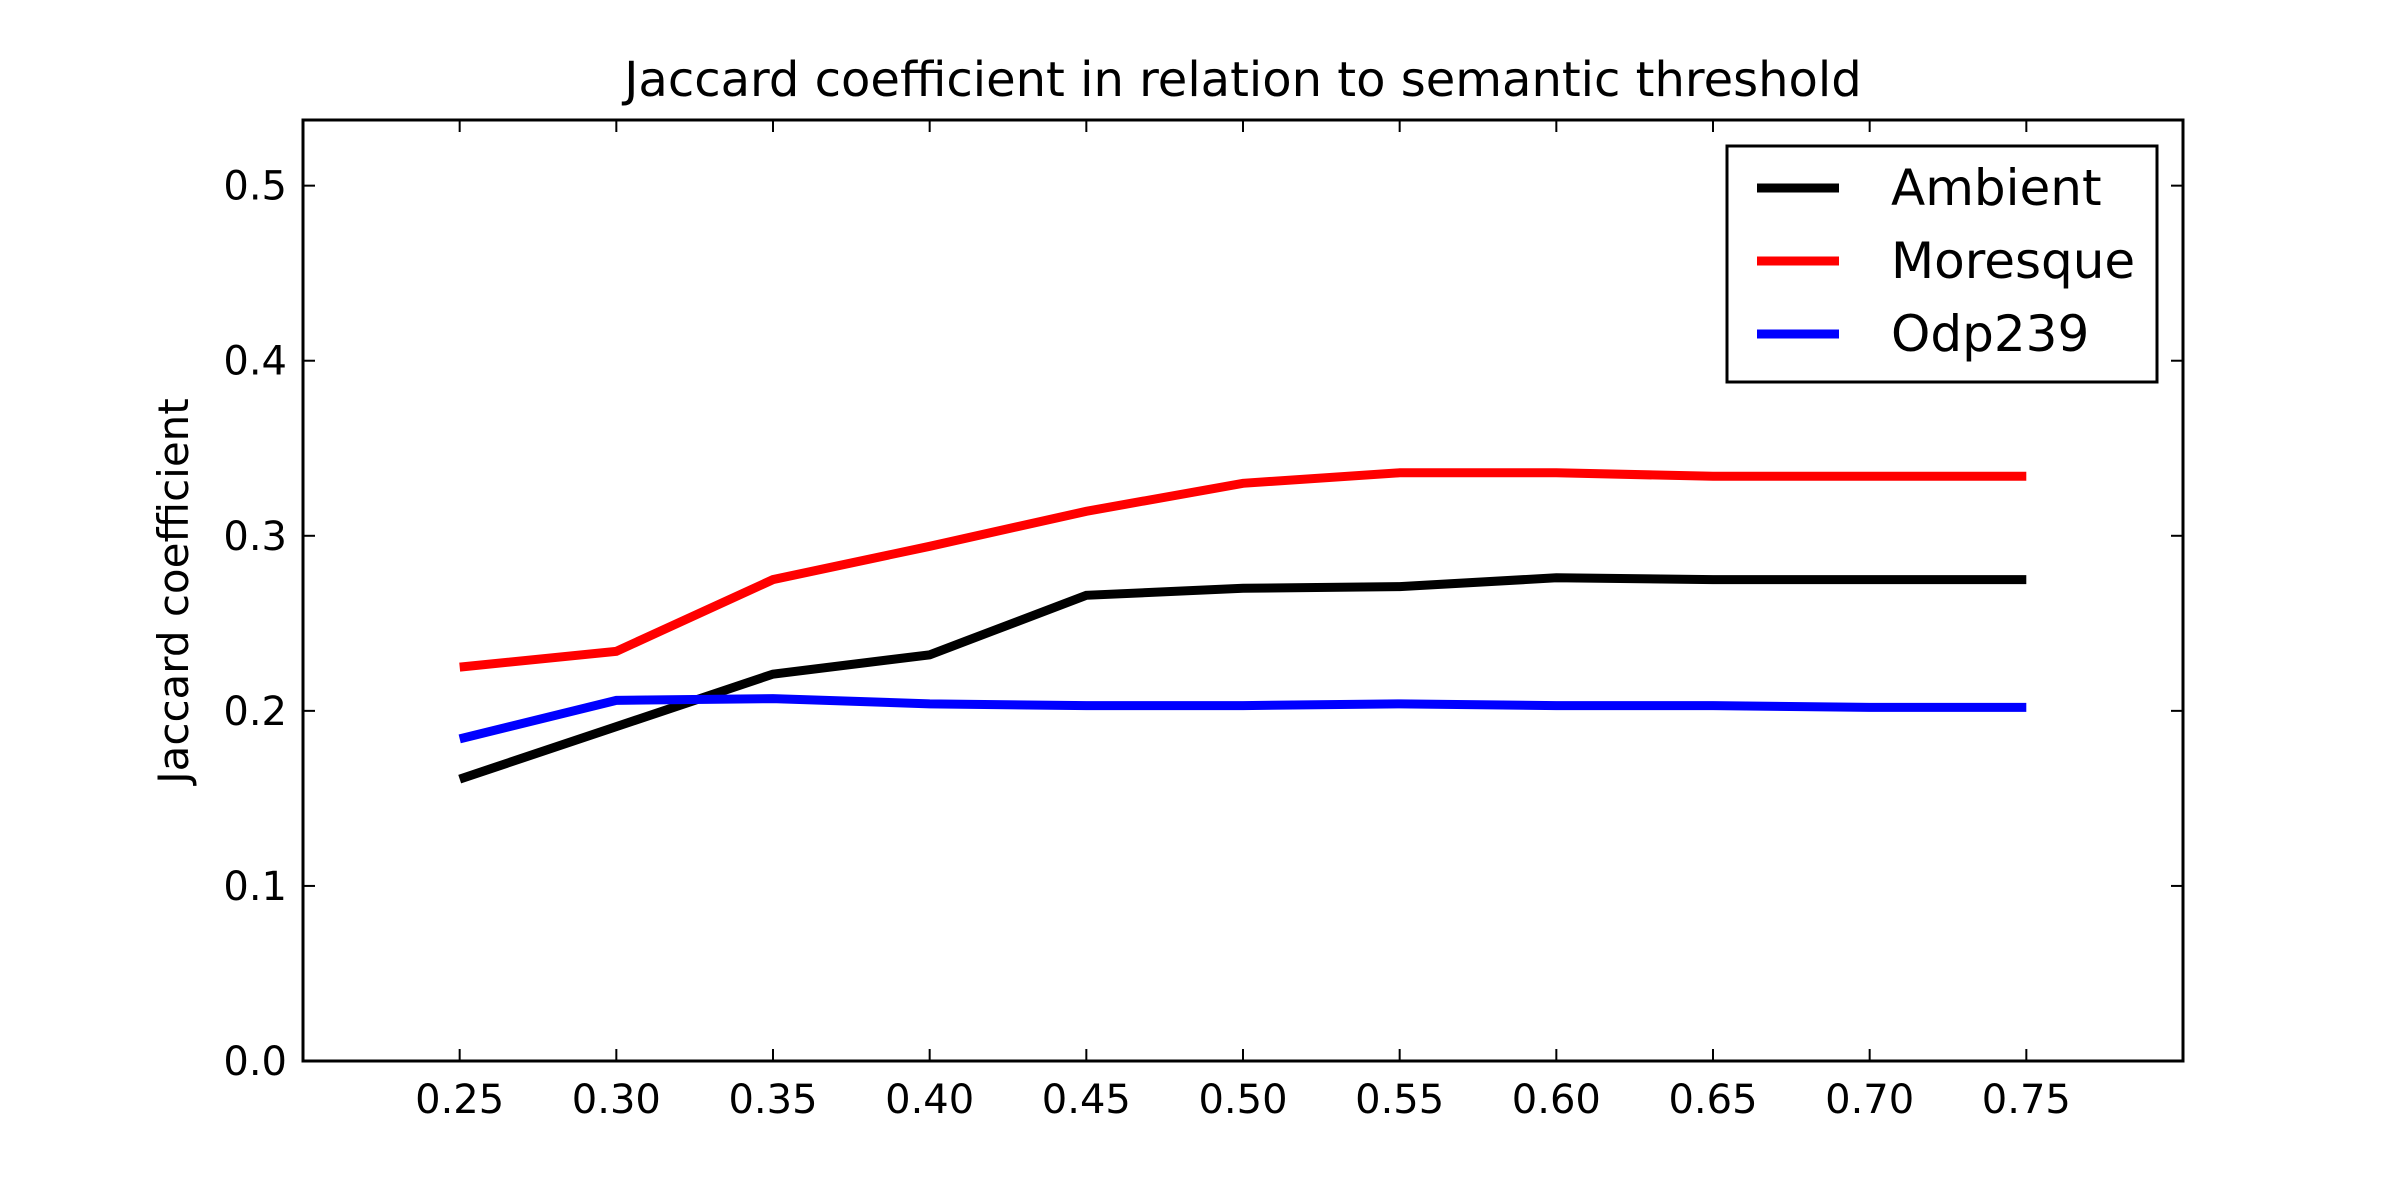 This screenshot has width=2400, height=1200. Describe the element at coordinates (1556, 1100) in the screenshot. I see `x-tick-label: 0.60` at that location.